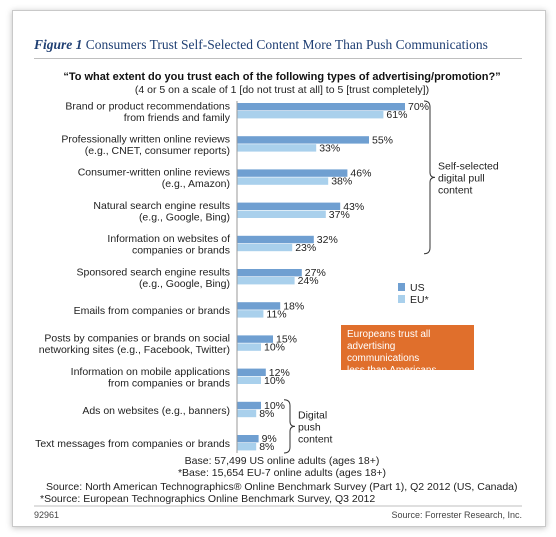 The image size is (556, 537). I want to click on category-label: Natural search engine results, so click(161, 206).